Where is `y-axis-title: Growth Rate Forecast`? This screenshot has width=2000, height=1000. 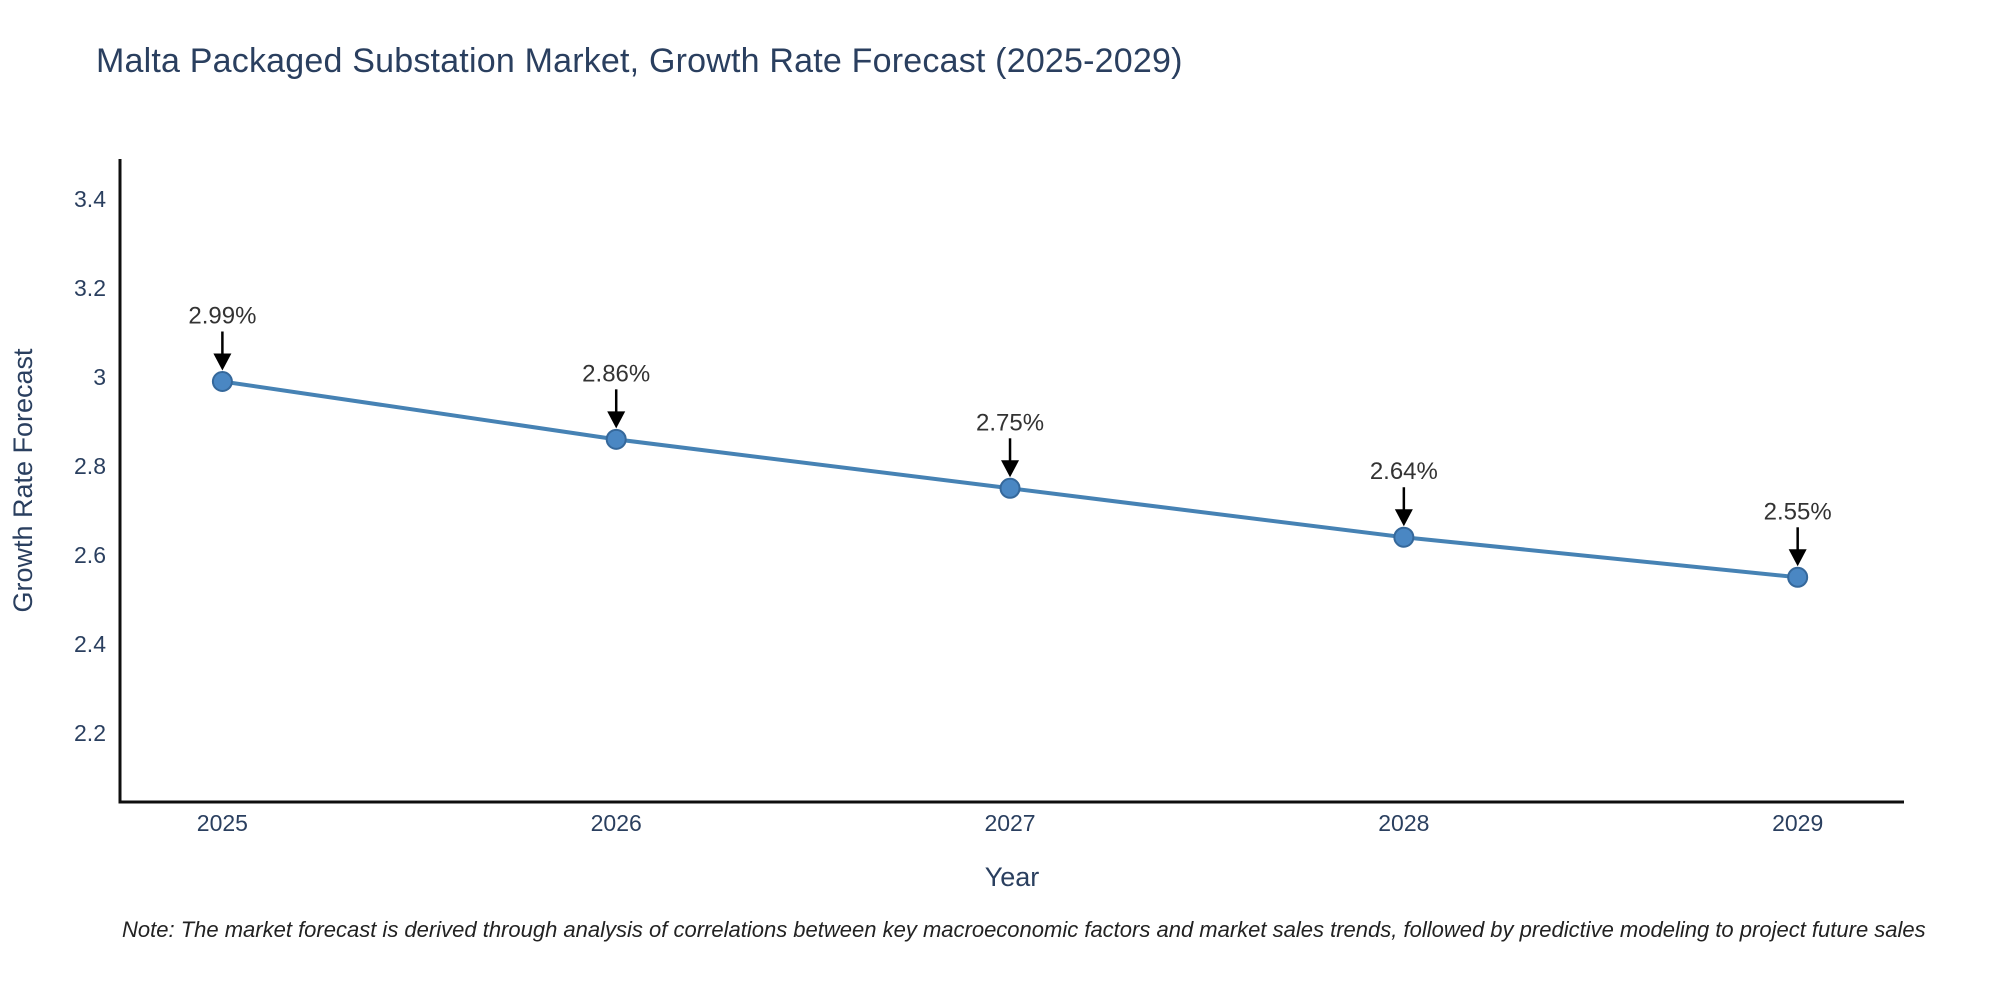
y-axis-title: Growth Rate Forecast is located at coordinates (23, 480).